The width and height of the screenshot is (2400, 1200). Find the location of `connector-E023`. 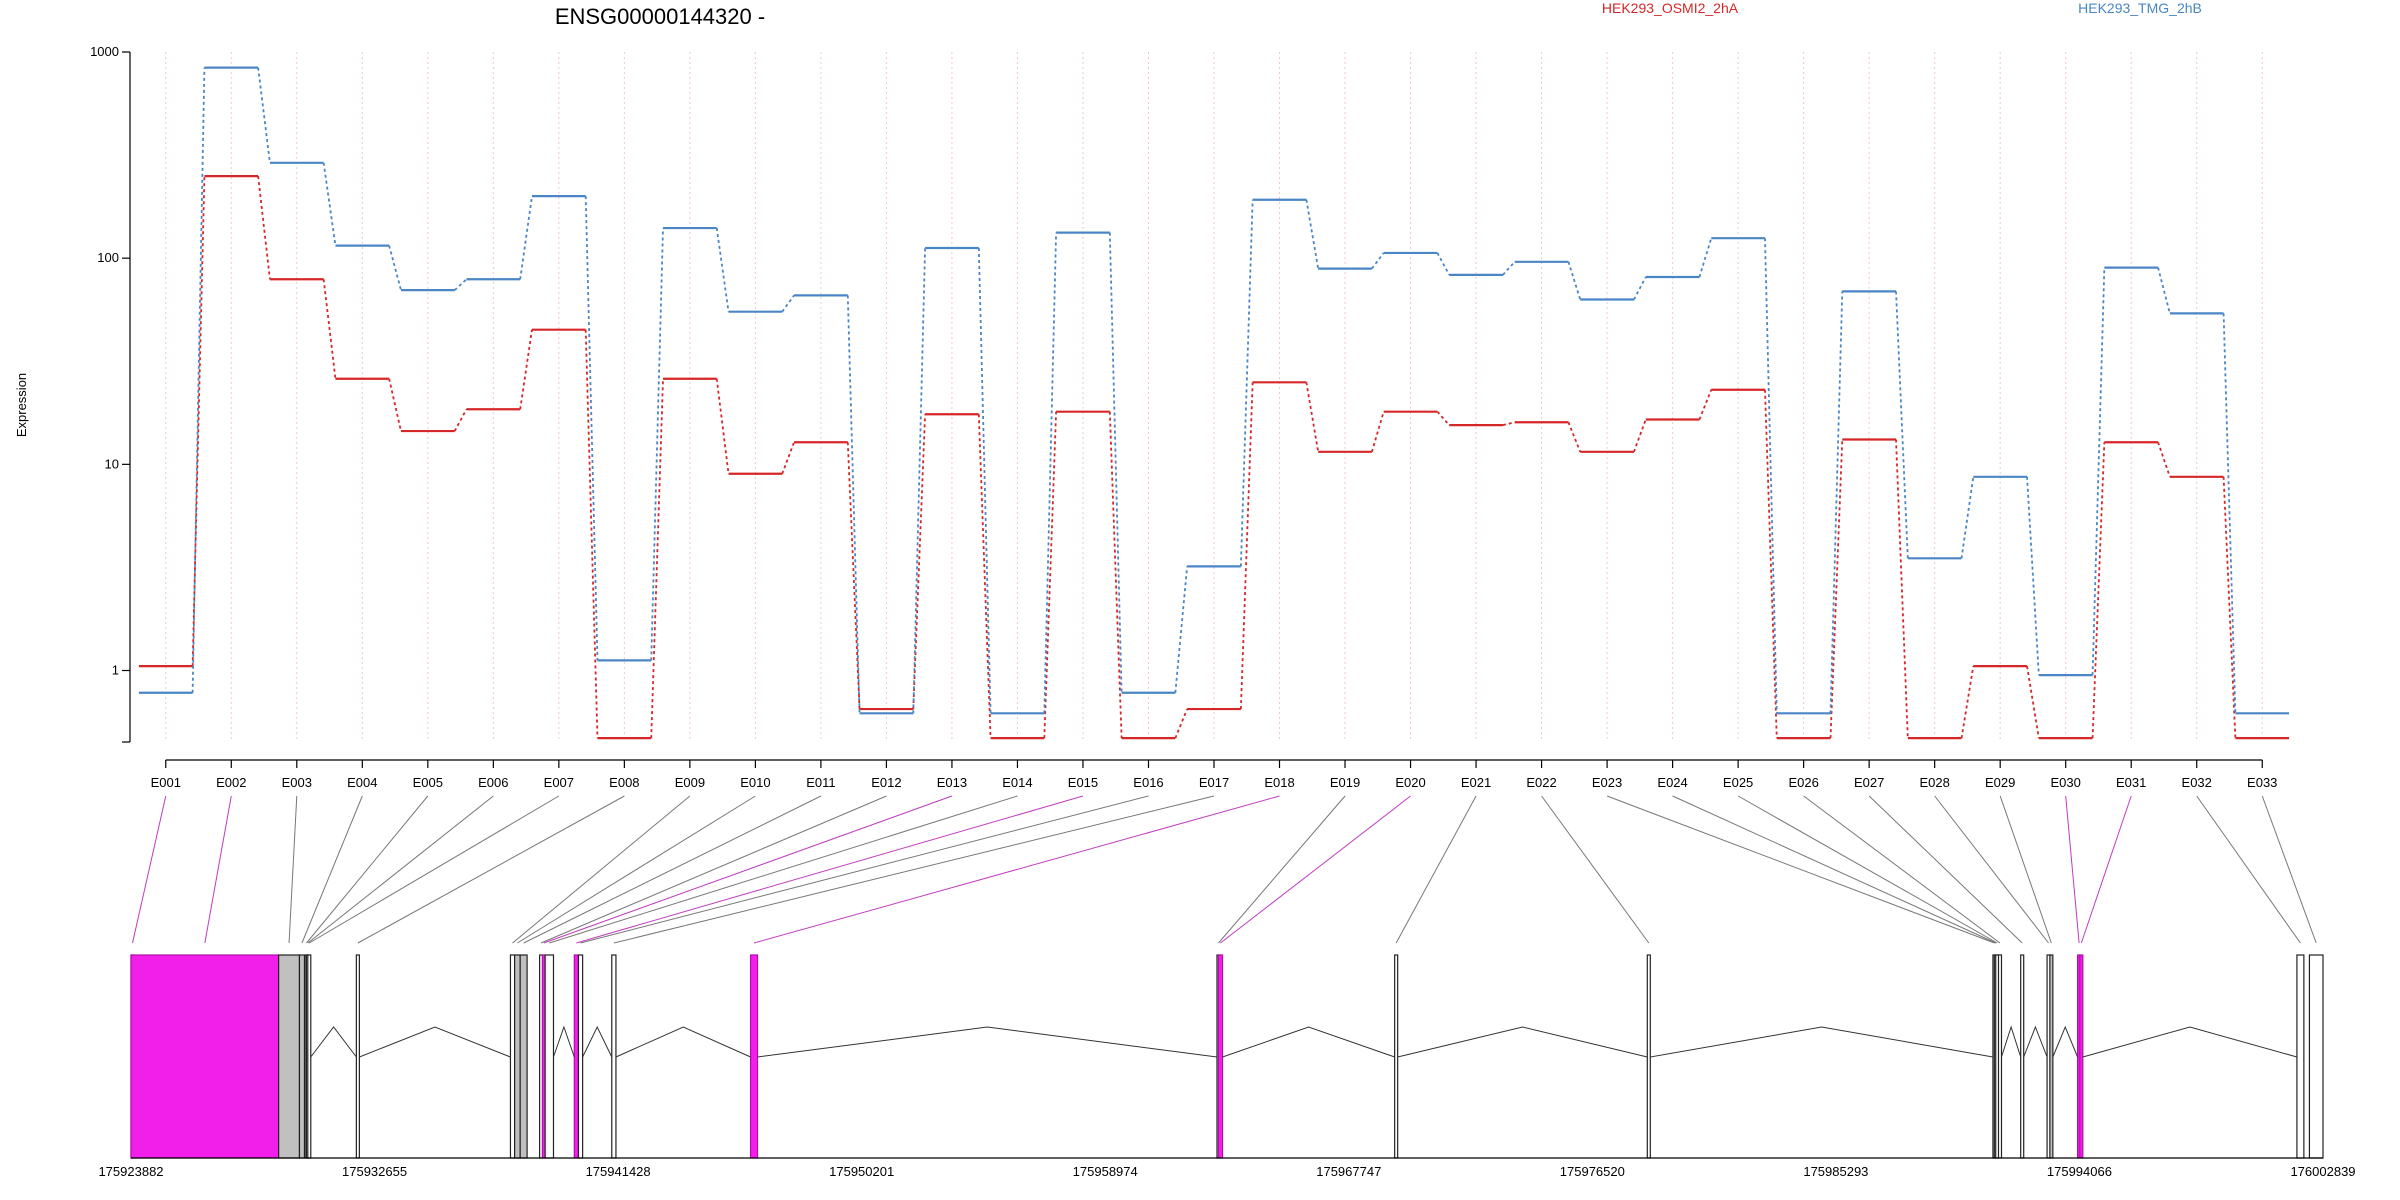

connector-E023 is located at coordinates (1800, 869).